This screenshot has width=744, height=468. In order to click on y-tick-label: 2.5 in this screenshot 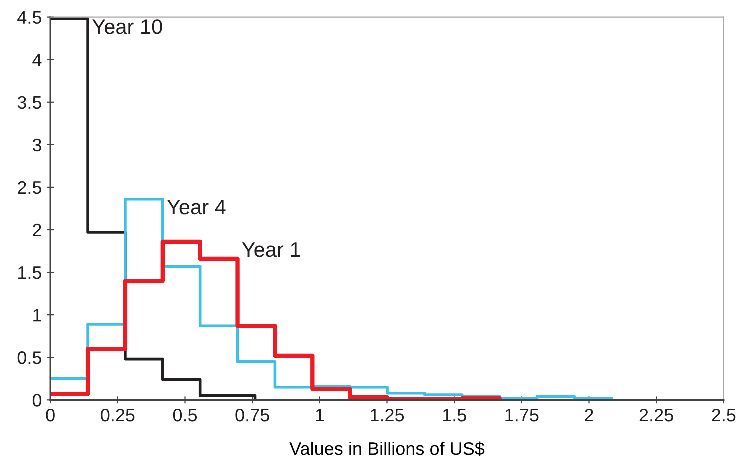, I will do `click(30, 187)`.